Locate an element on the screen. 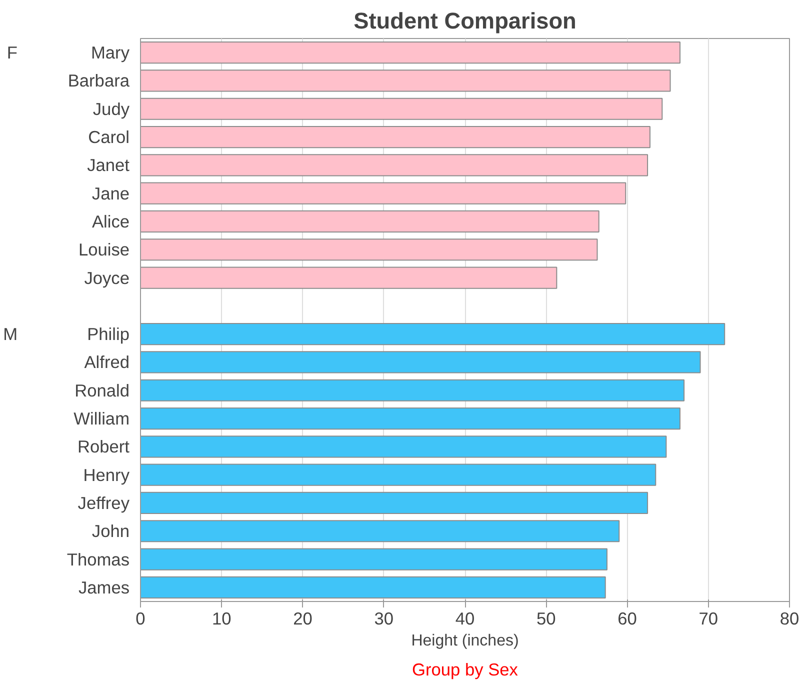 The height and width of the screenshot is (684, 801). y-tick-label: Judy is located at coordinates (111, 108).